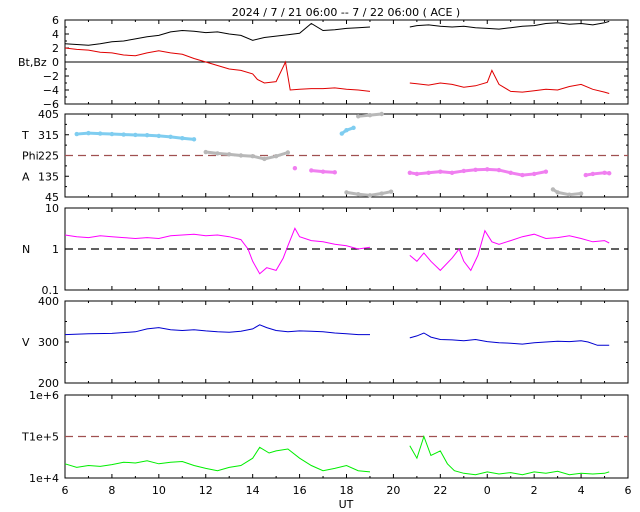 Image resolution: width=640 pixels, height=512 pixels. Describe the element at coordinates (48, 342) in the screenshot. I see `y-tick-label: 300` at that location.